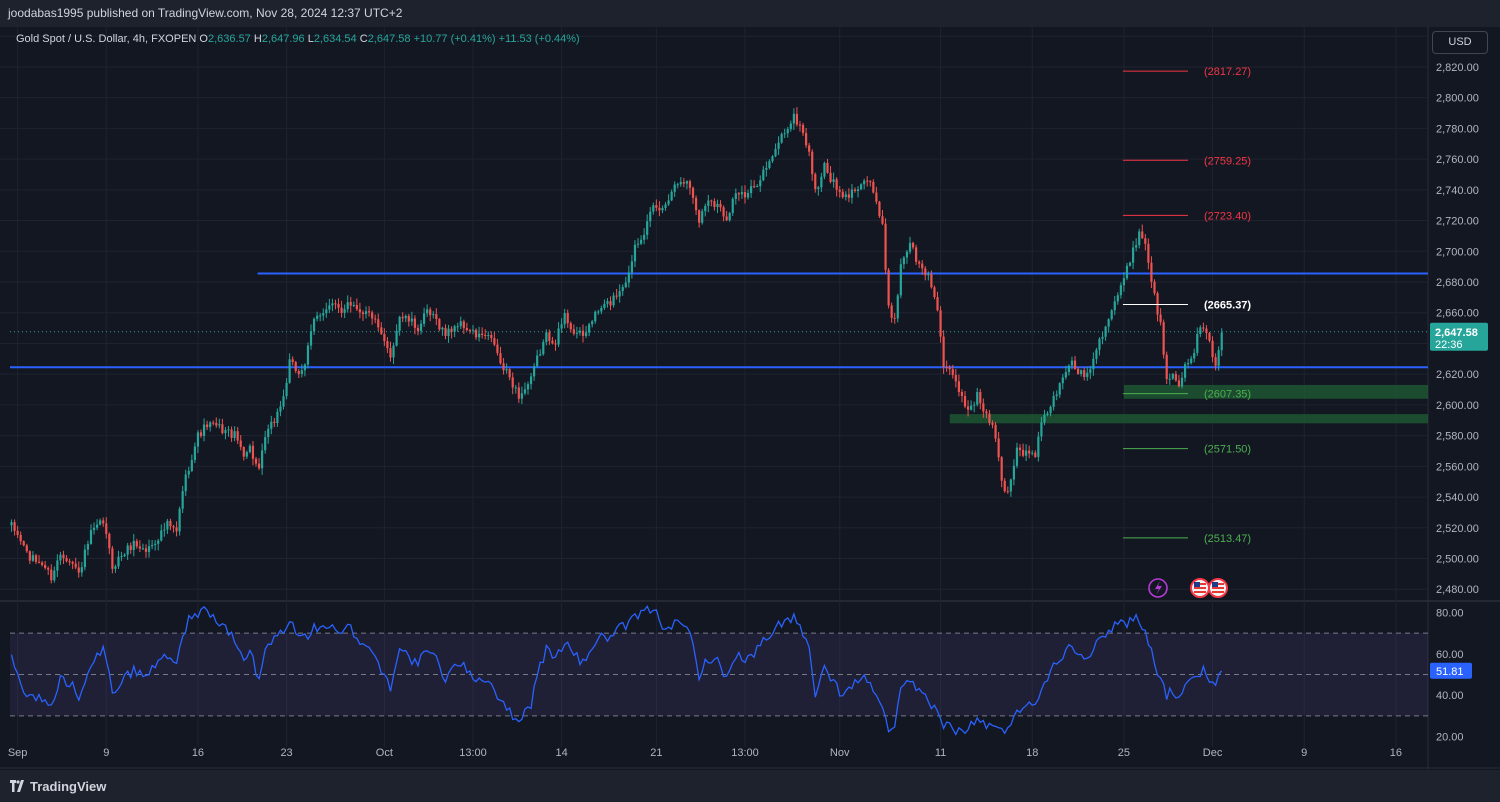  I want to click on rsi-line, so click(616, 670).